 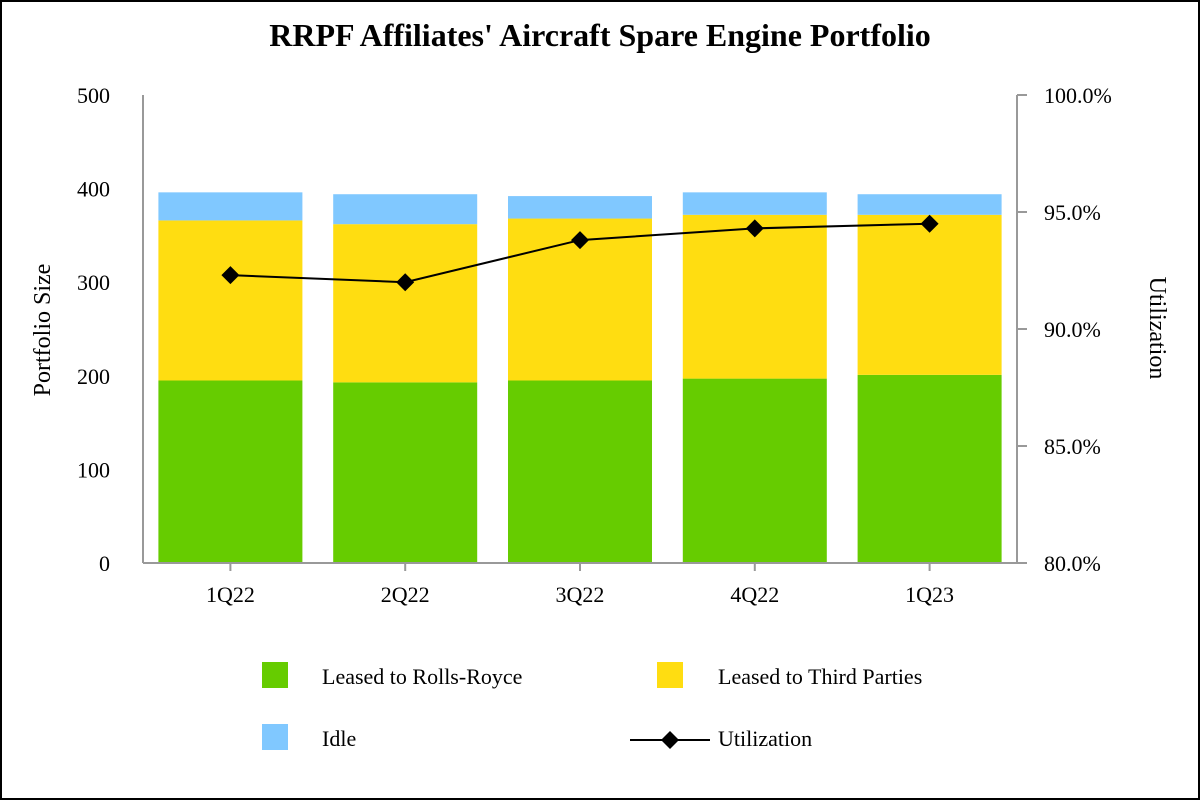 What do you see at coordinates (1072, 212) in the screenshot?
I see `right-tick-label: 95.0%` at bounding box center [1072, 212].